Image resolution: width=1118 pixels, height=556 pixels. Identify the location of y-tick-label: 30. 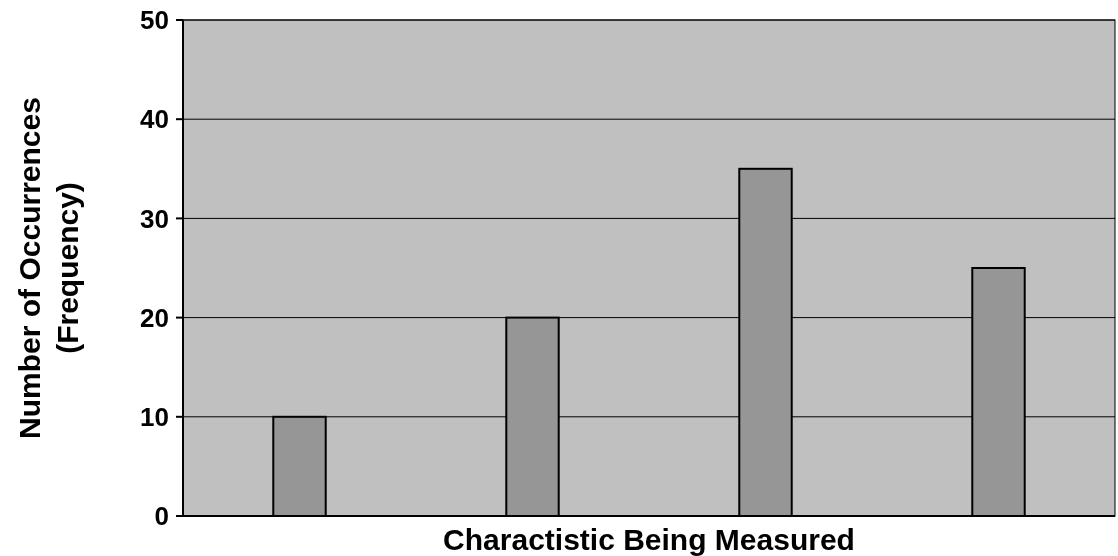
(154, 218).